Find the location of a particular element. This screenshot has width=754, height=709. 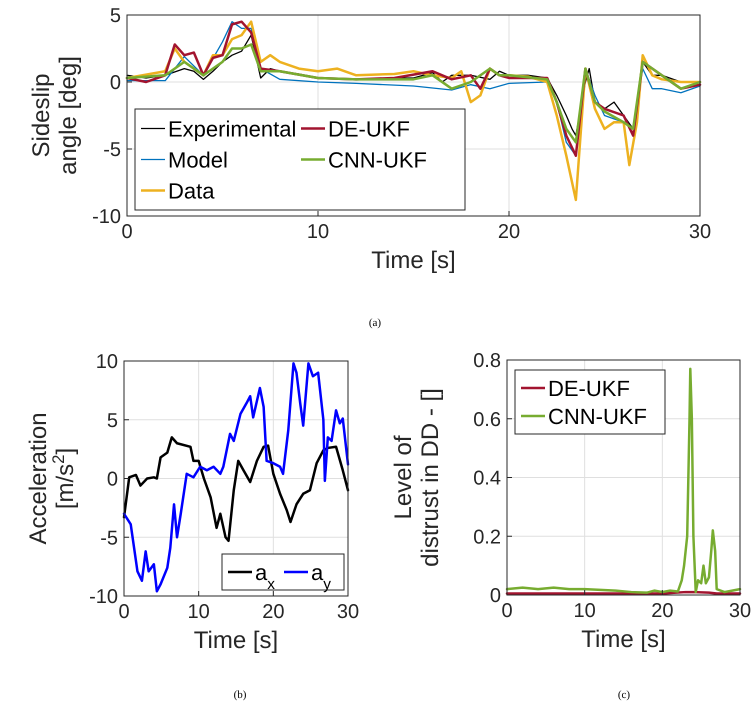

y-tick-label: 0.6 is located at coordinates (487, 419).